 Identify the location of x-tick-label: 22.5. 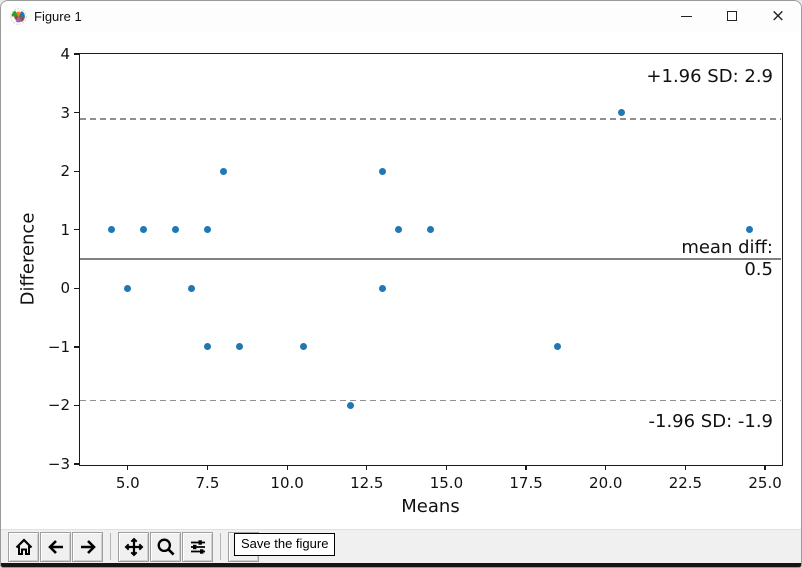
(685, 483).